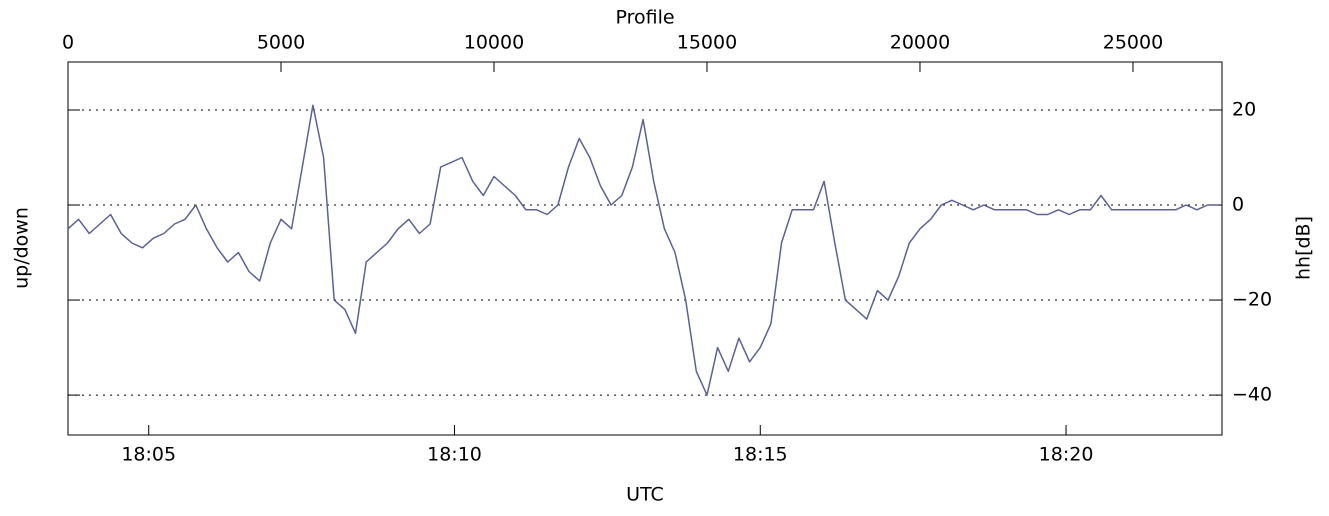 Image resolution: width=1329 pixels, height=516 pixels. What do you see at coordinates (494, 43) in the screenshot?
I see `x-tick-label: 10000` at bounding box center [494, 43].